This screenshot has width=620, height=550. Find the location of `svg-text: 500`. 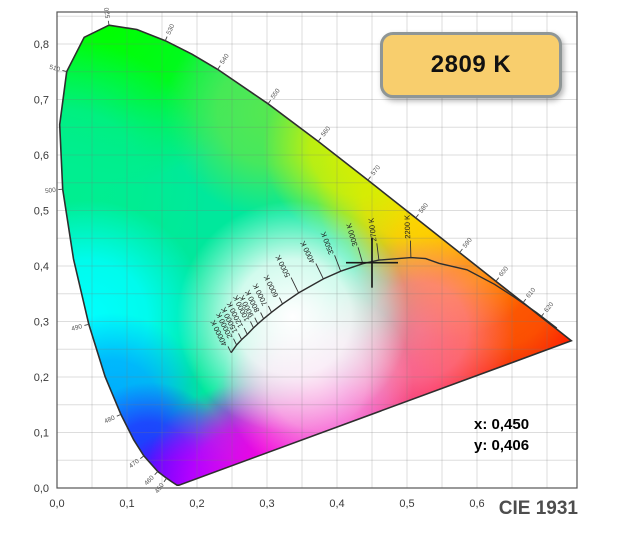

svg-text: 500 is located at coordinates (51, 191).